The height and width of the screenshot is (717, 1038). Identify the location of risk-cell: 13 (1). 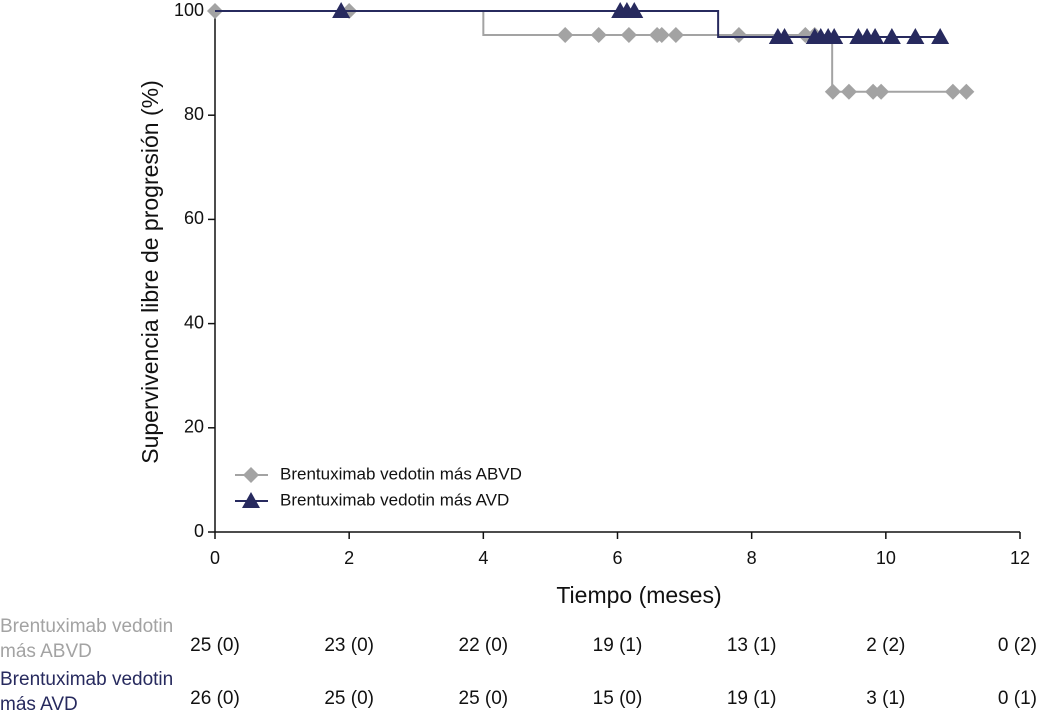
(752, 645).